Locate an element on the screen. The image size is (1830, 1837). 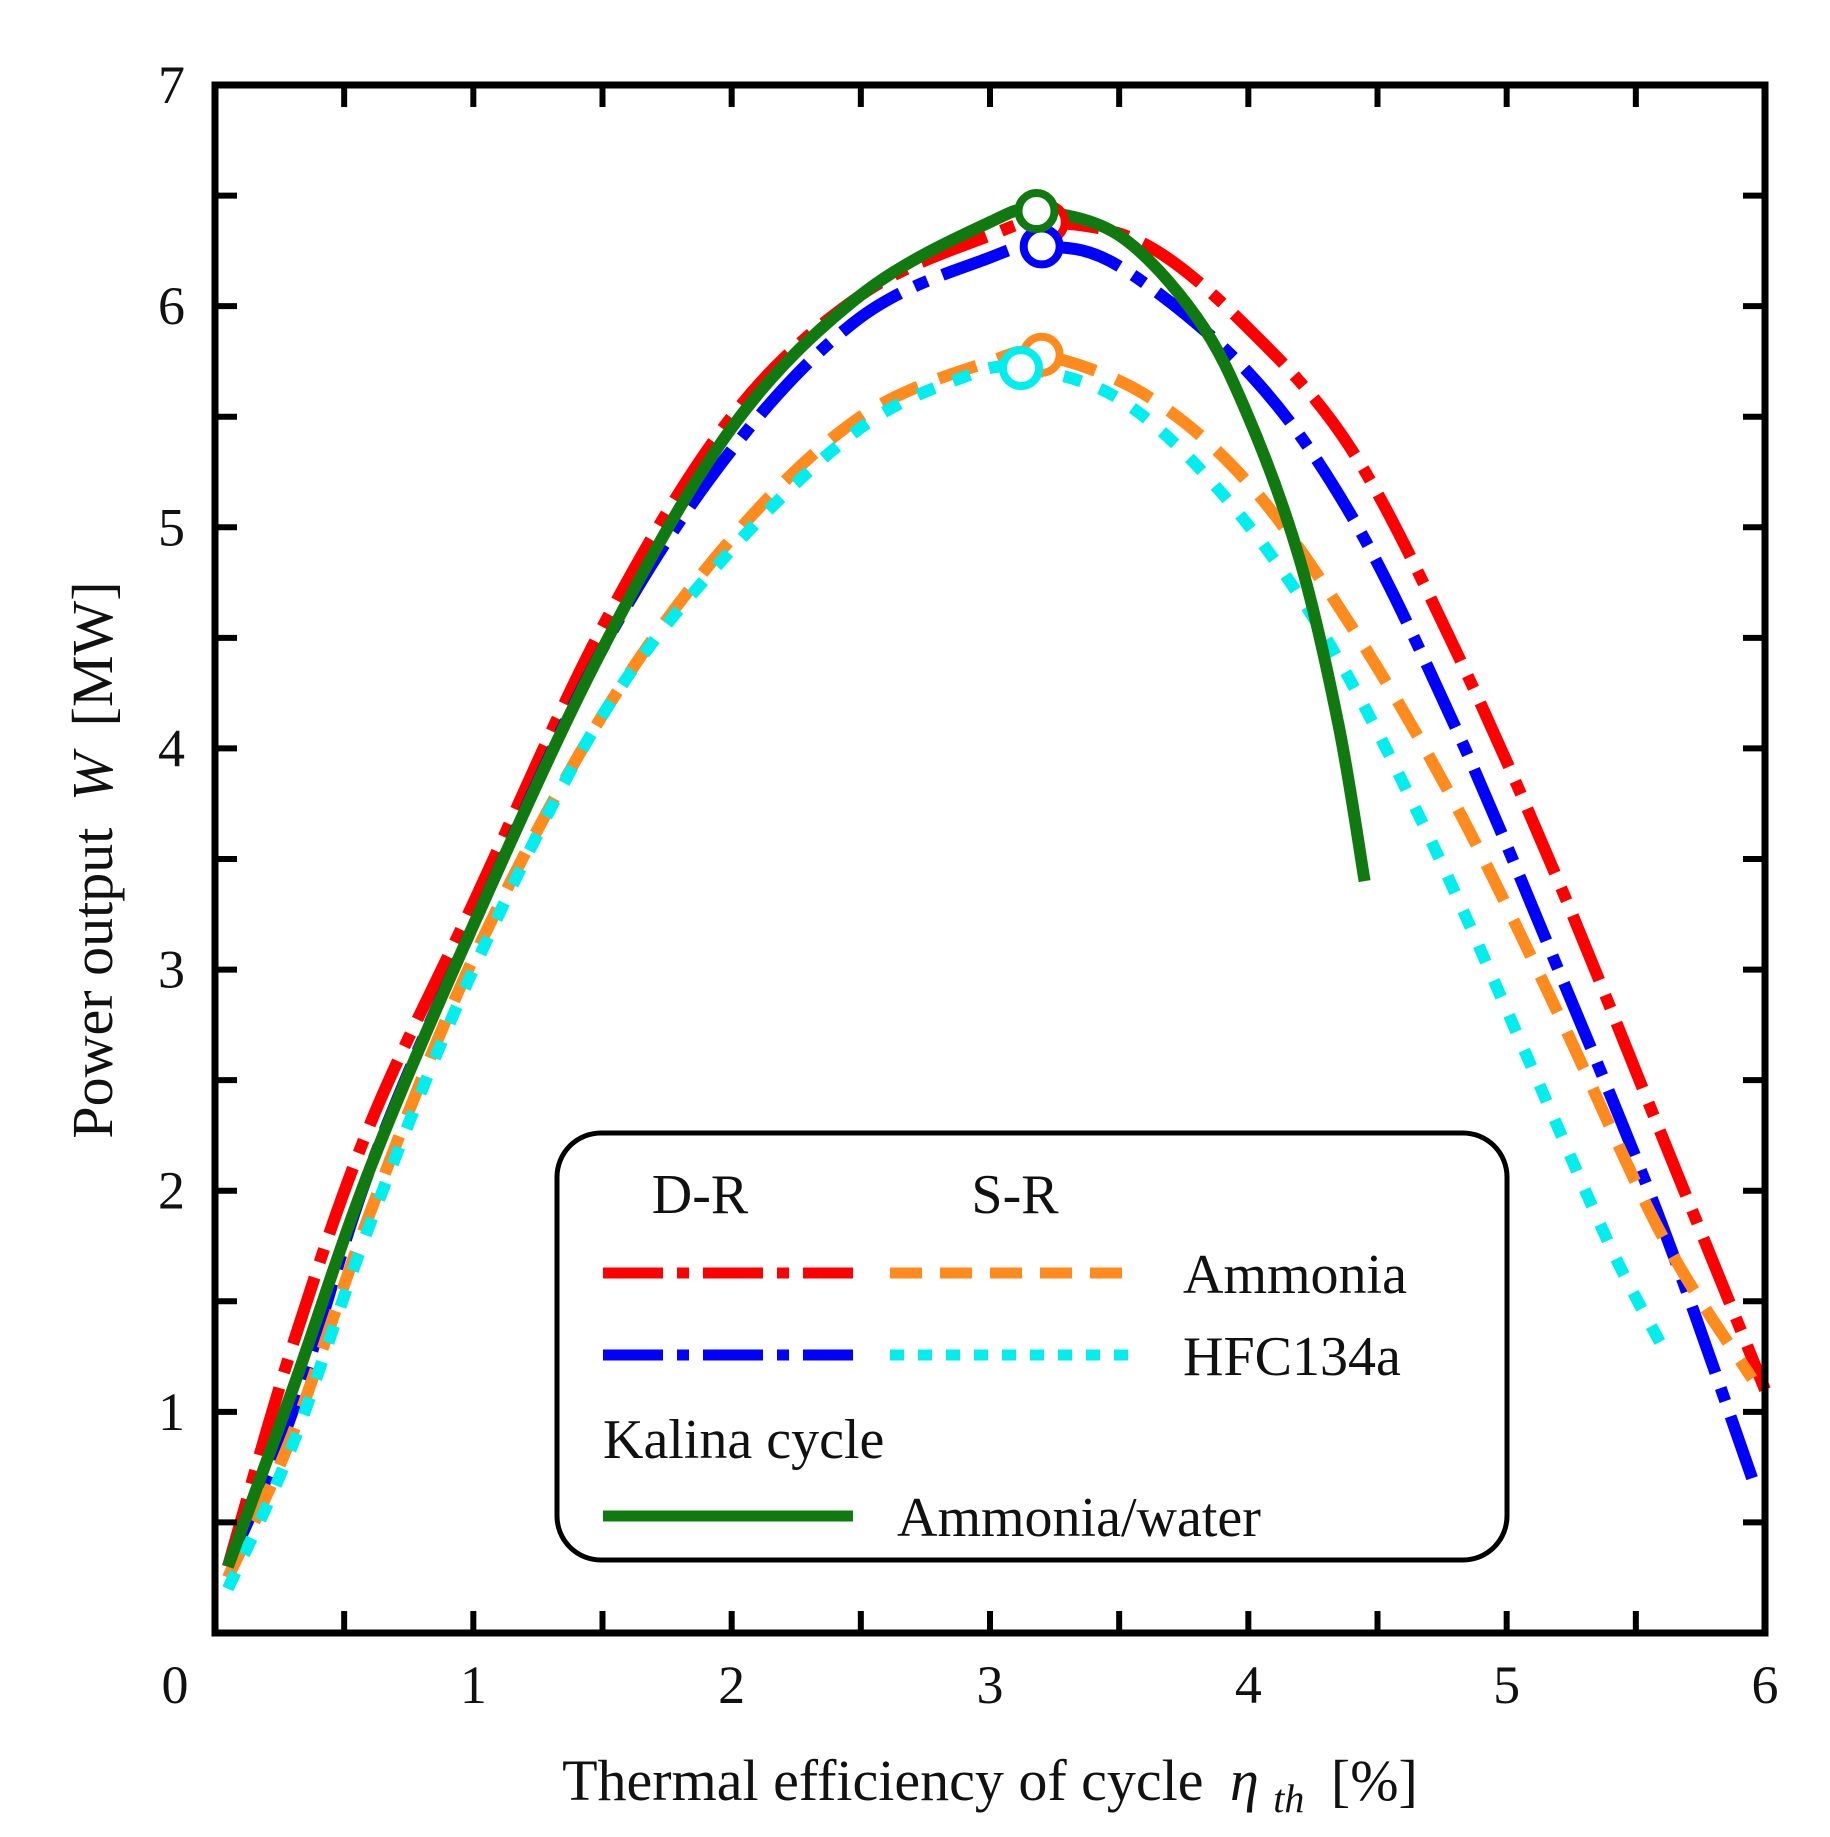
x-tick-label: 1 is located at coordinates (473, 1685).